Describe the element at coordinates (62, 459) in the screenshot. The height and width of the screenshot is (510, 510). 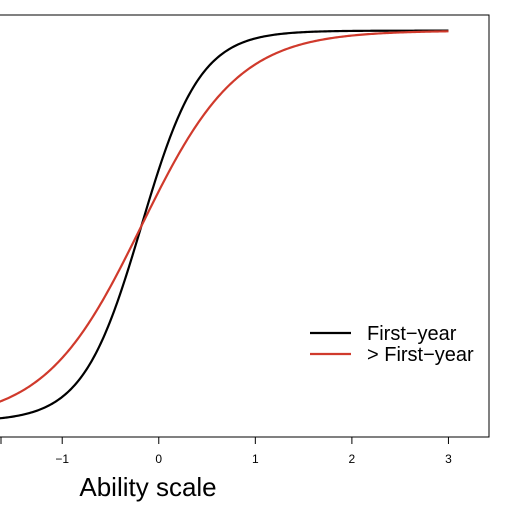
I see `x-tick-label: −1` at that location.